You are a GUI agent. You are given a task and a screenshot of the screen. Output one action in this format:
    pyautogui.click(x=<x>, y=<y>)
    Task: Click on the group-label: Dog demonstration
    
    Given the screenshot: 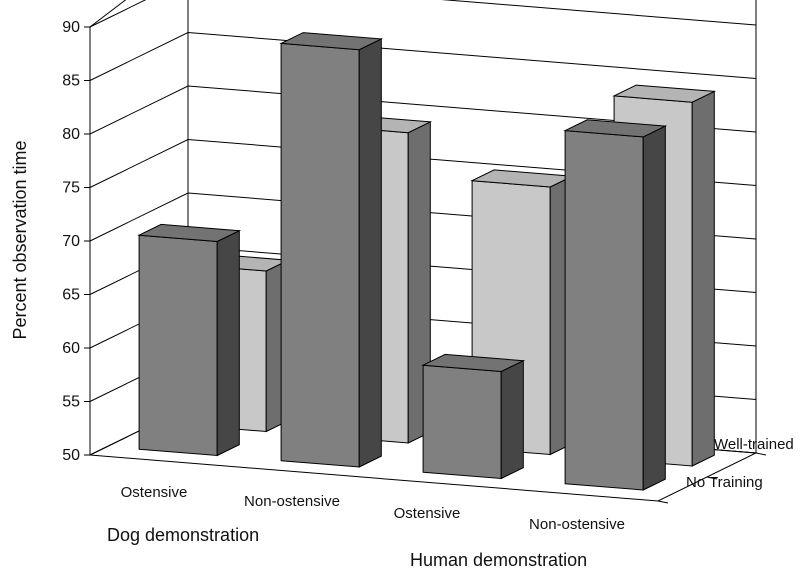 What is the action you would take?
    pyautogui.click(x=183, y=535)
    